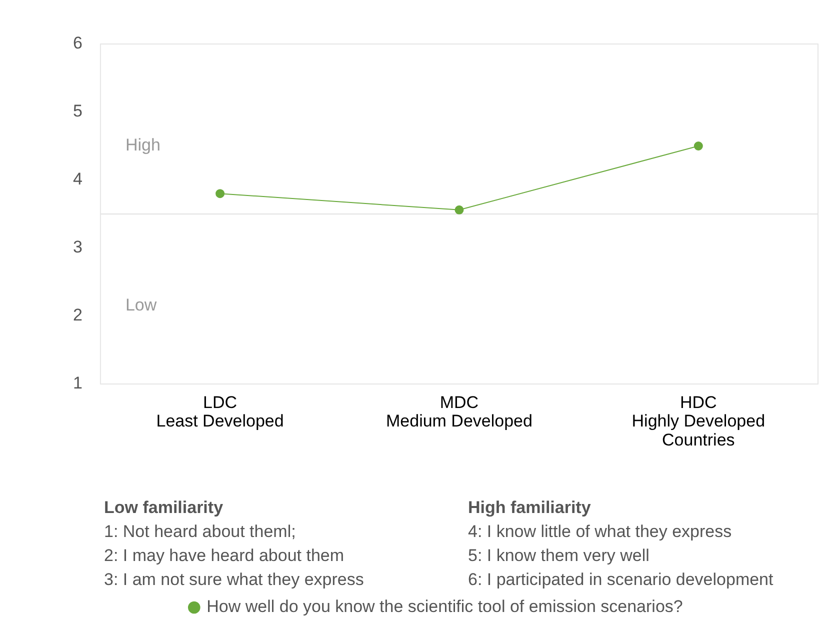 Image resolution: width=836 pixels, height=628 pixels. What do you see at coordinates (530, 508) in the screenshot?
I see `text: High familiarity` at bounding box center [530, 508].